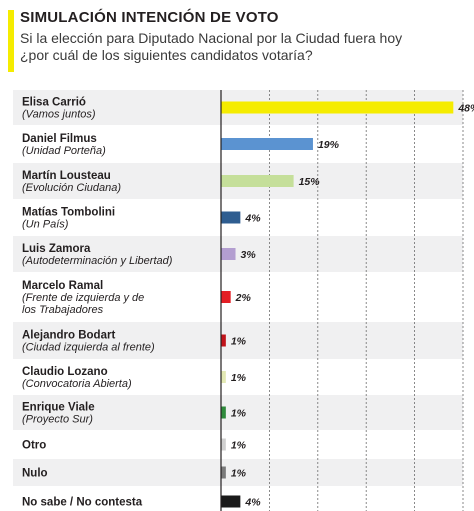 Image resolution: width=474 pixels, height=511 pixels. Describe the element at coordinates (54, 103) in the screenshot. I see `candidate-name: Elisa Carrió` at that location.